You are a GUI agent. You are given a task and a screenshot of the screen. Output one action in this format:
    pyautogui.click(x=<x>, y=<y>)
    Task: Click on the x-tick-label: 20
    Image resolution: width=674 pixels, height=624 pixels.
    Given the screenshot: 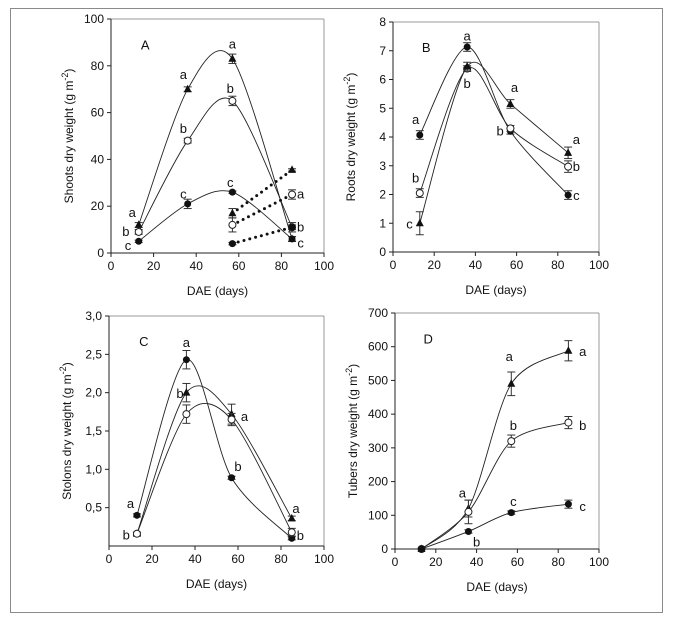 What is the action you would take?
    pyautogui.click(x=436, y=562)
    